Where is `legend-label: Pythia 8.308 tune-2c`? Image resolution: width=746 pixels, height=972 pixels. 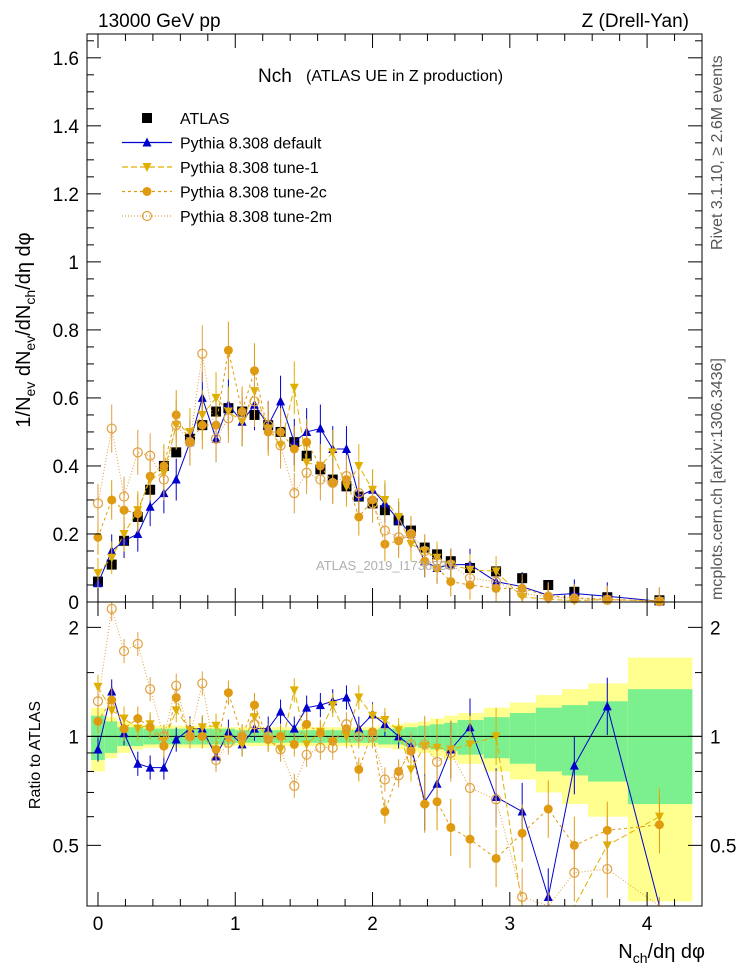
legend-label: Pythia 8.308 tune-2c is located at coordinates (253, 193).